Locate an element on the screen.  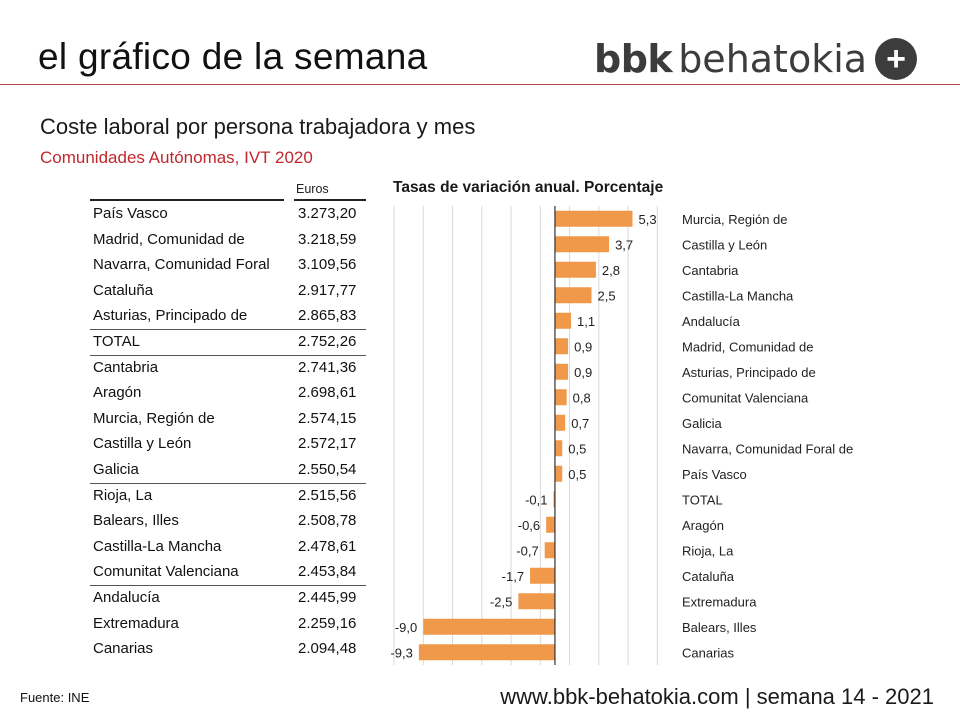
category-label: Canarias is located at coordinates (708, 652).